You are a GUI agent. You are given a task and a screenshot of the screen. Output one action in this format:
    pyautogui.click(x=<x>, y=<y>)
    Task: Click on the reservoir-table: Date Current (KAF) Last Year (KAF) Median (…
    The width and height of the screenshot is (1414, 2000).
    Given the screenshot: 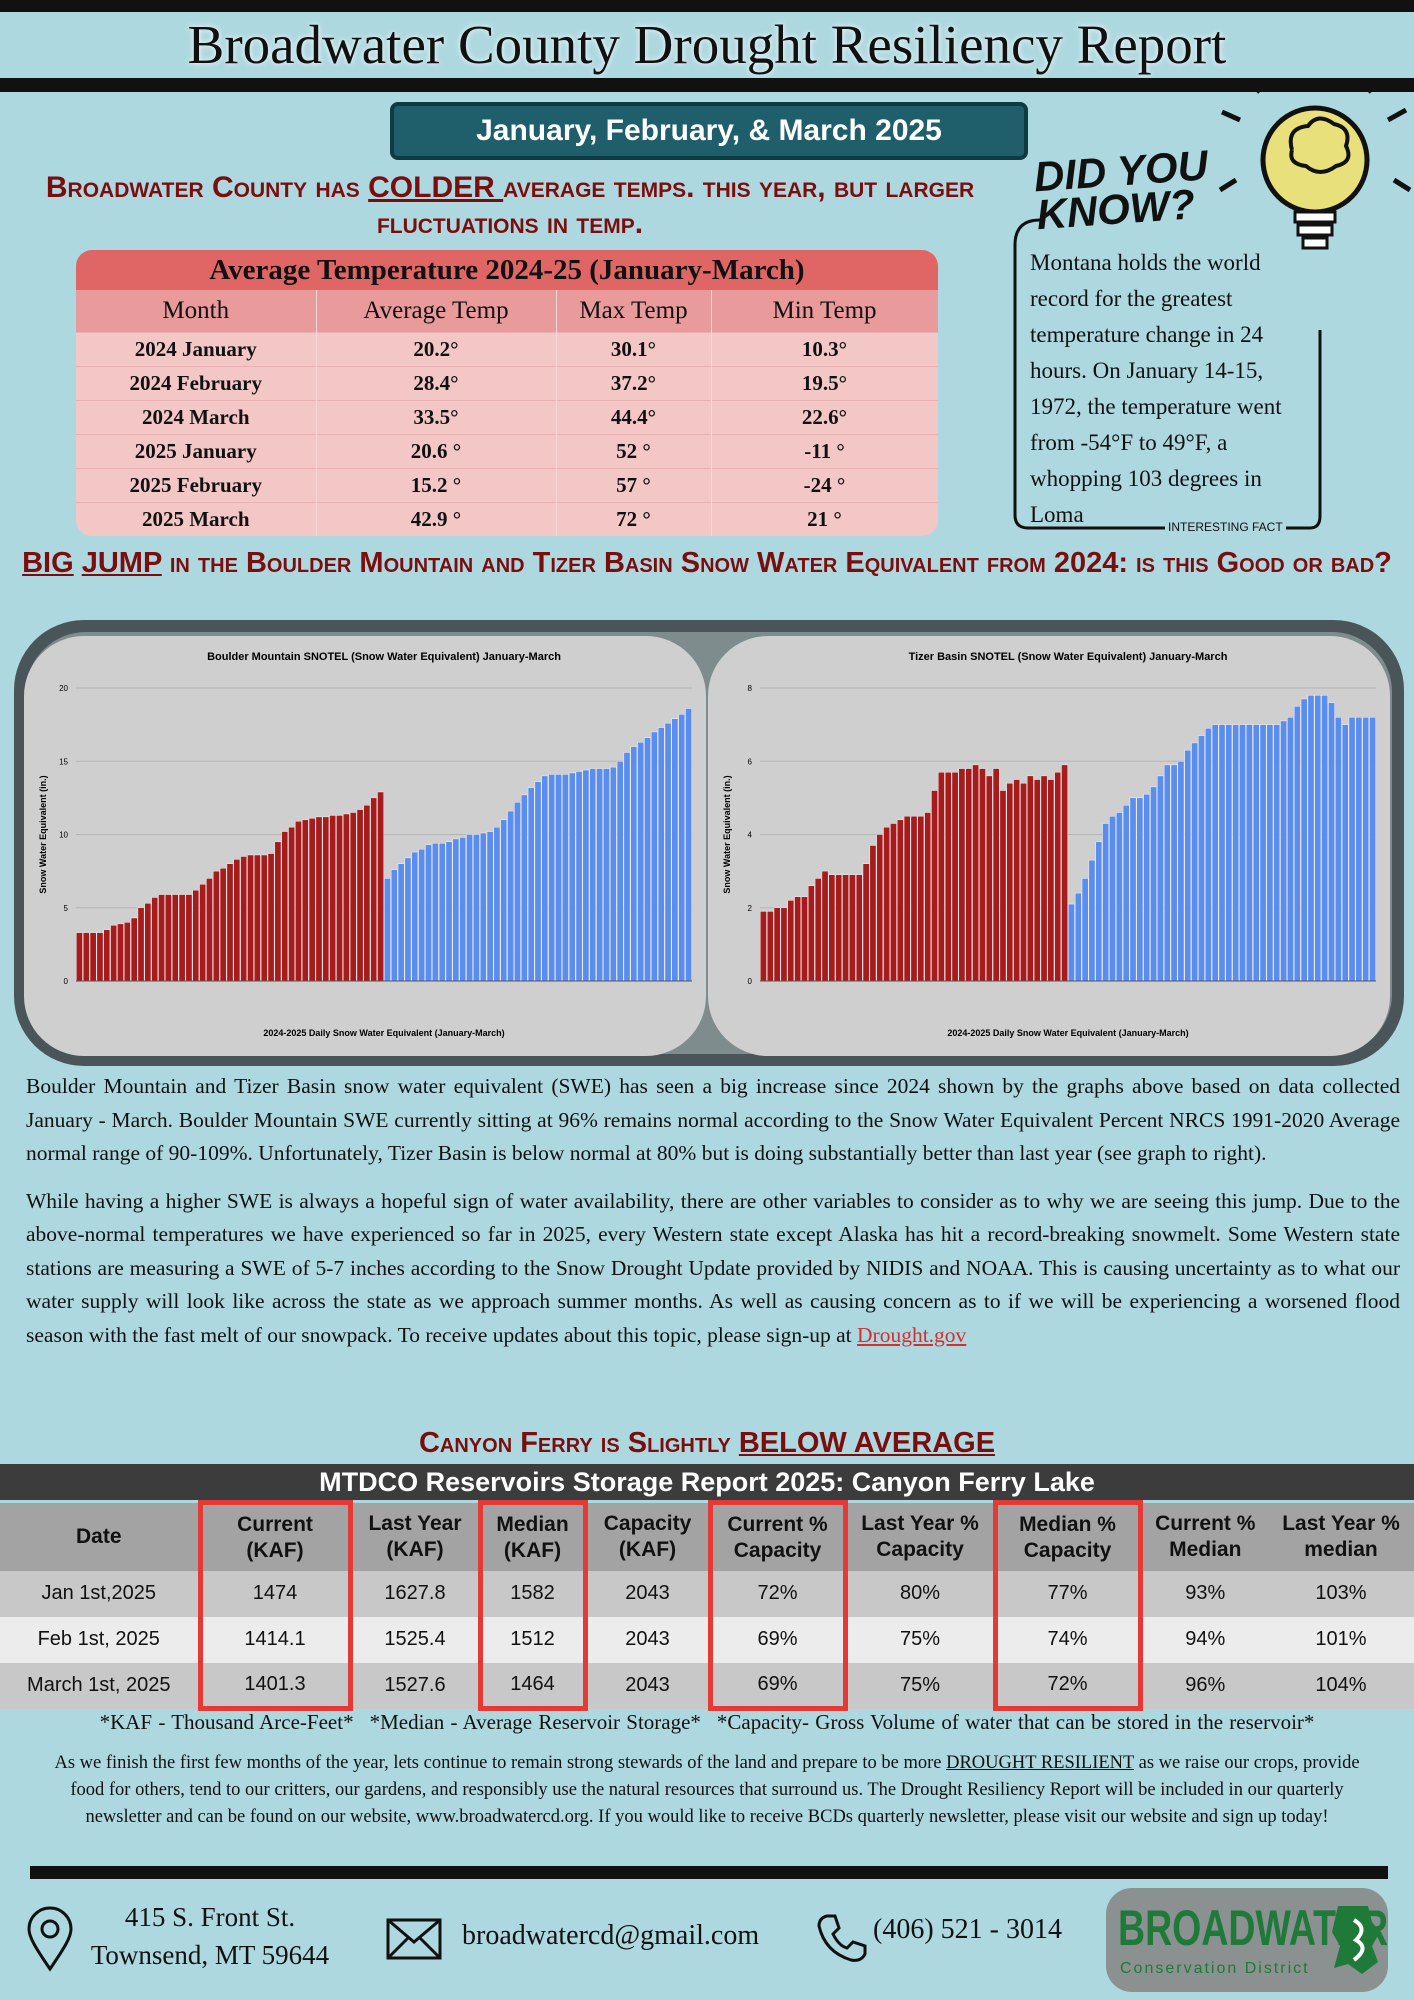 What is the action you would take?
    pyautogui.click(x=707, y=1605)
    